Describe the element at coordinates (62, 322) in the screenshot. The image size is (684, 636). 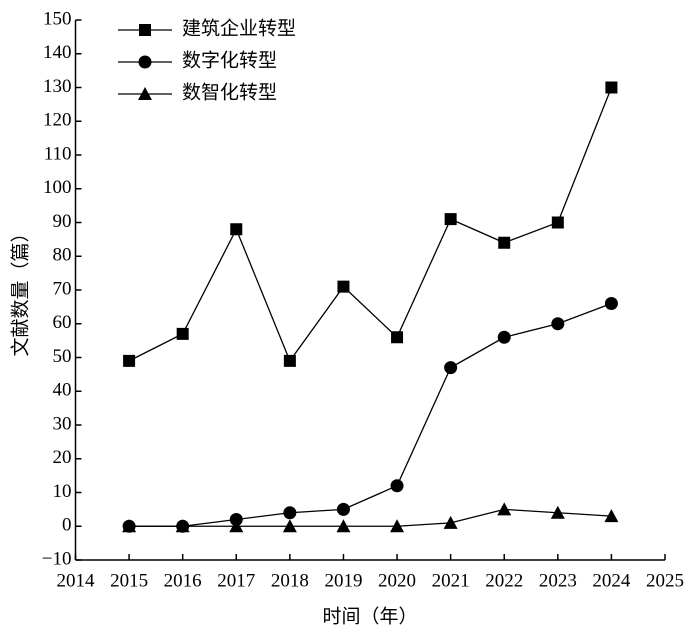
I see `y-tick-label: 60` at that location.